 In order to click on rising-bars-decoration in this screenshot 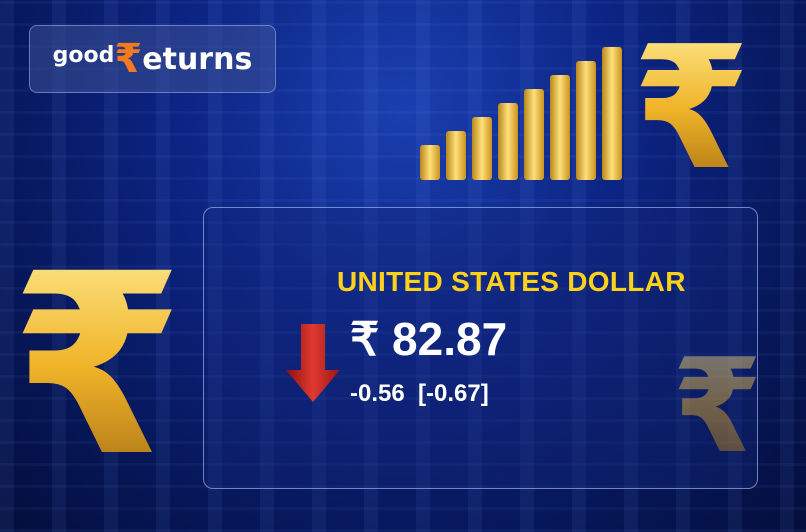, I will do `click(521, 110)`.